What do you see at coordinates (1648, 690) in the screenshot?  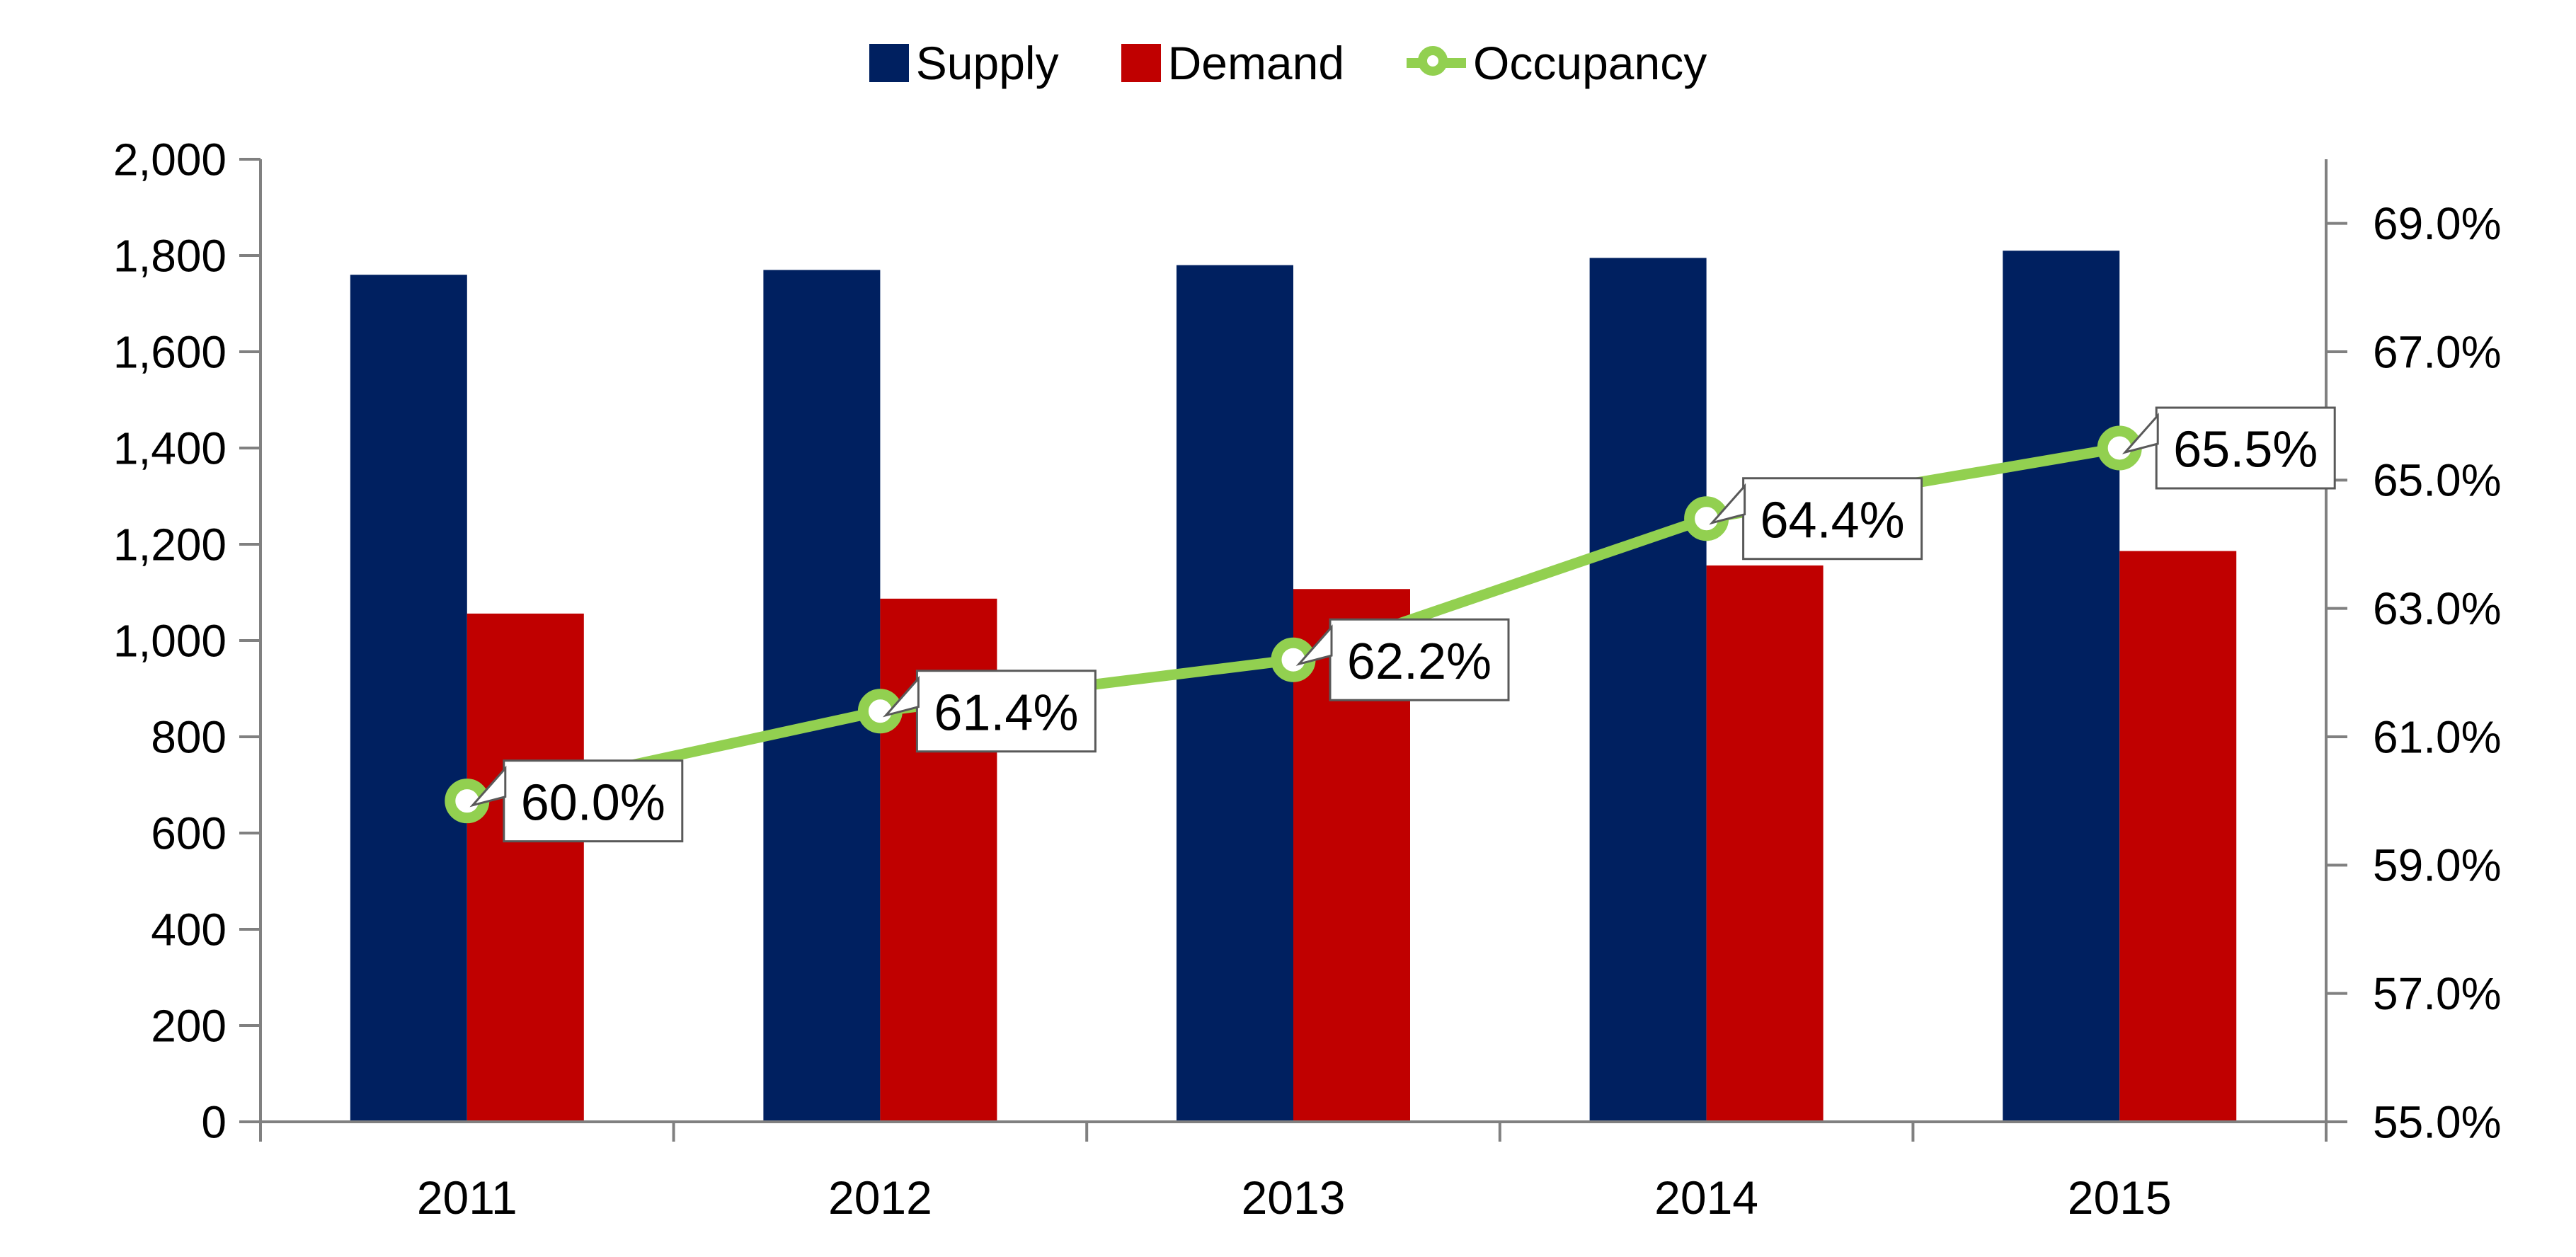 I see `supply-bar-2014` at bounding box center [1648, 690].